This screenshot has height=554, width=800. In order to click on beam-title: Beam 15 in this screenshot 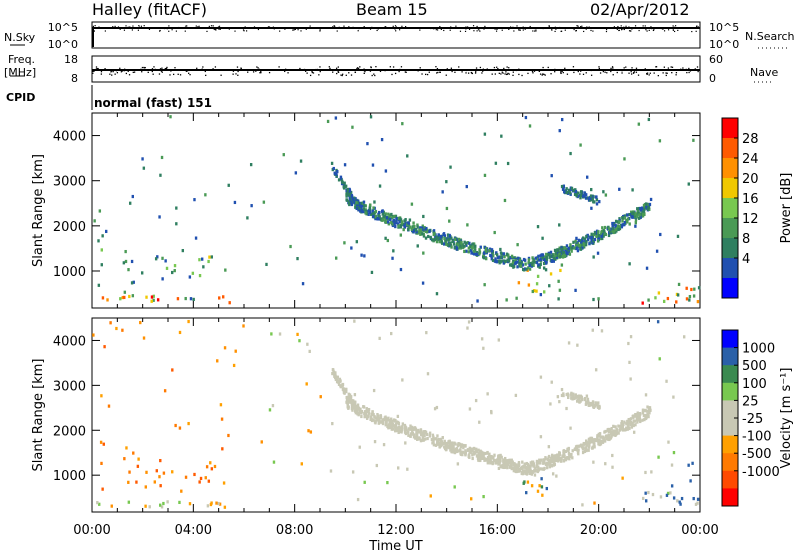, I will do `click(392, 9)`.